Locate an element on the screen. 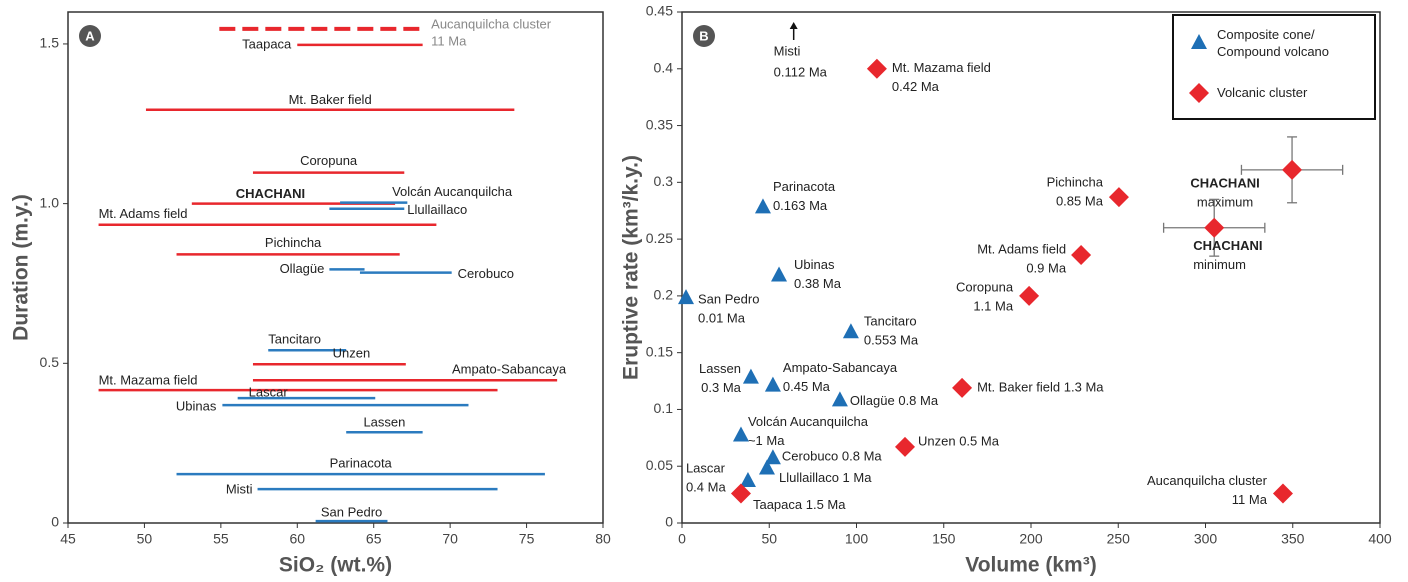 This screenshot has height=582, width=1408. y-tick-label: 1.0 is located at coordinates (50, 202).